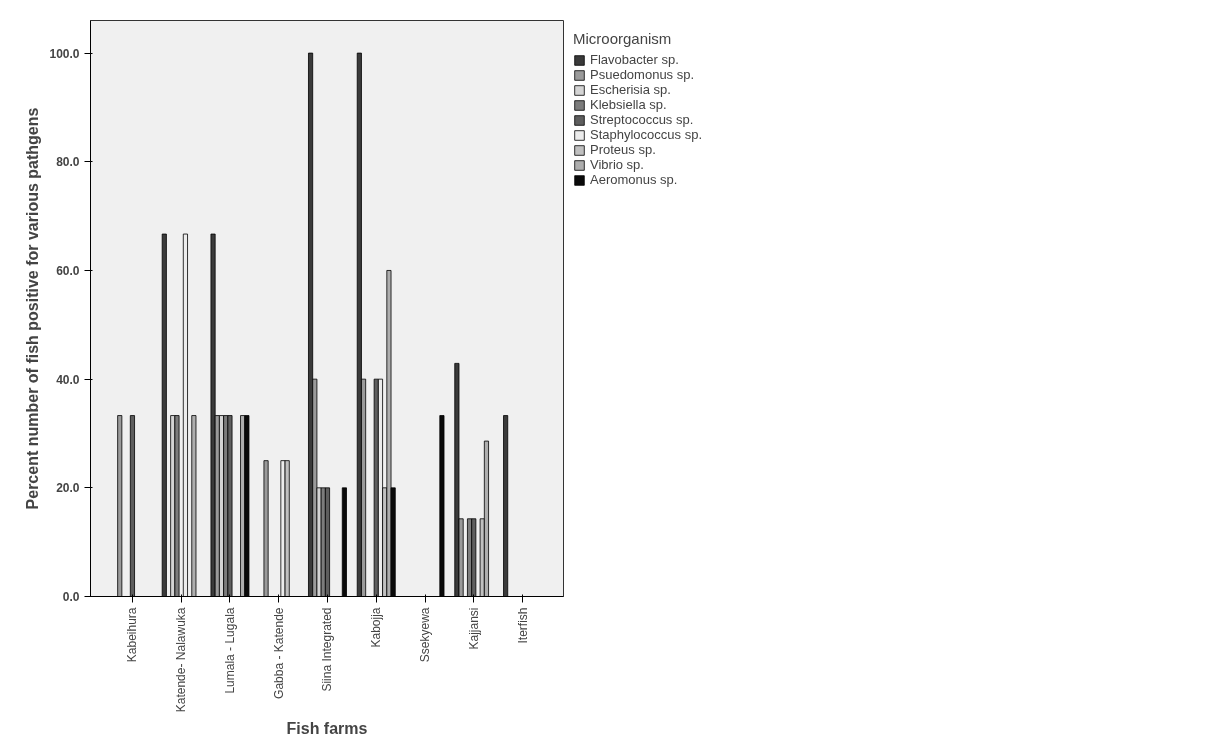 The image size is (1229, 749). What do you see at coordinates (425, 635) in the screenshot?
I see `x-tick-label: Ssekyewa` at bounding box center [425, 635].